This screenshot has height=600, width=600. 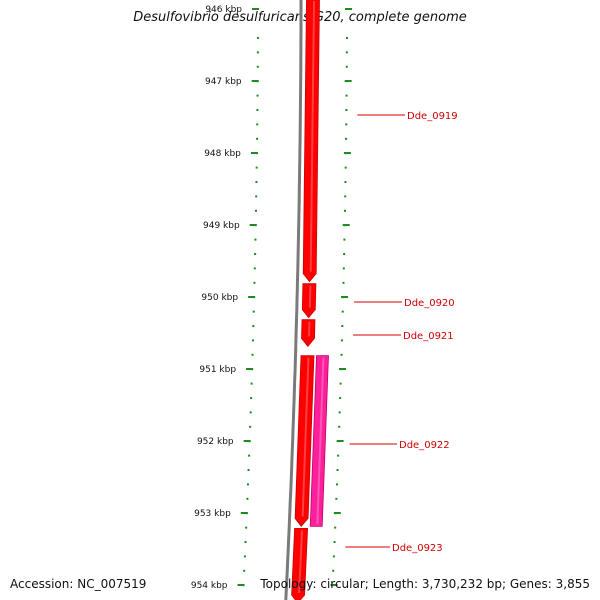 I want to click on inner-minor-ticks, so click(x=250, y=312).